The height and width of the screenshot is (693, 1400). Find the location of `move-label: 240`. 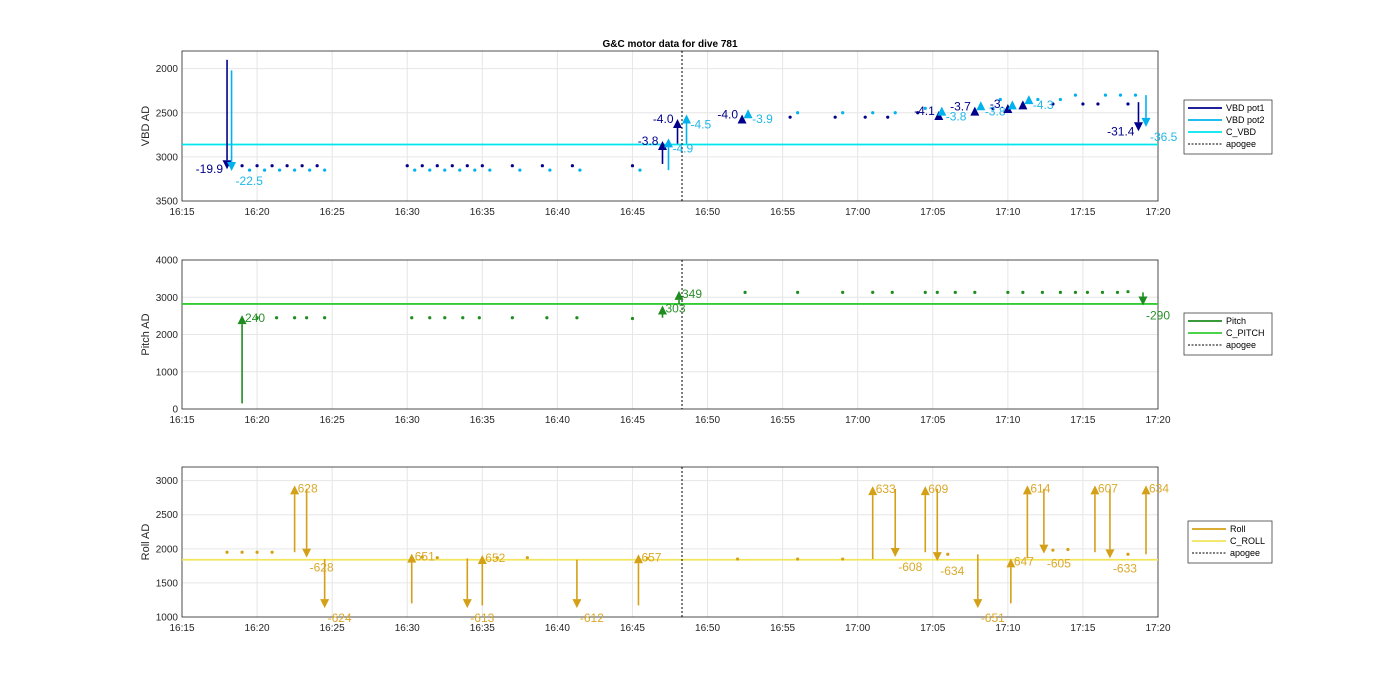

move-label: 240 is located at coordinates (255, 318).